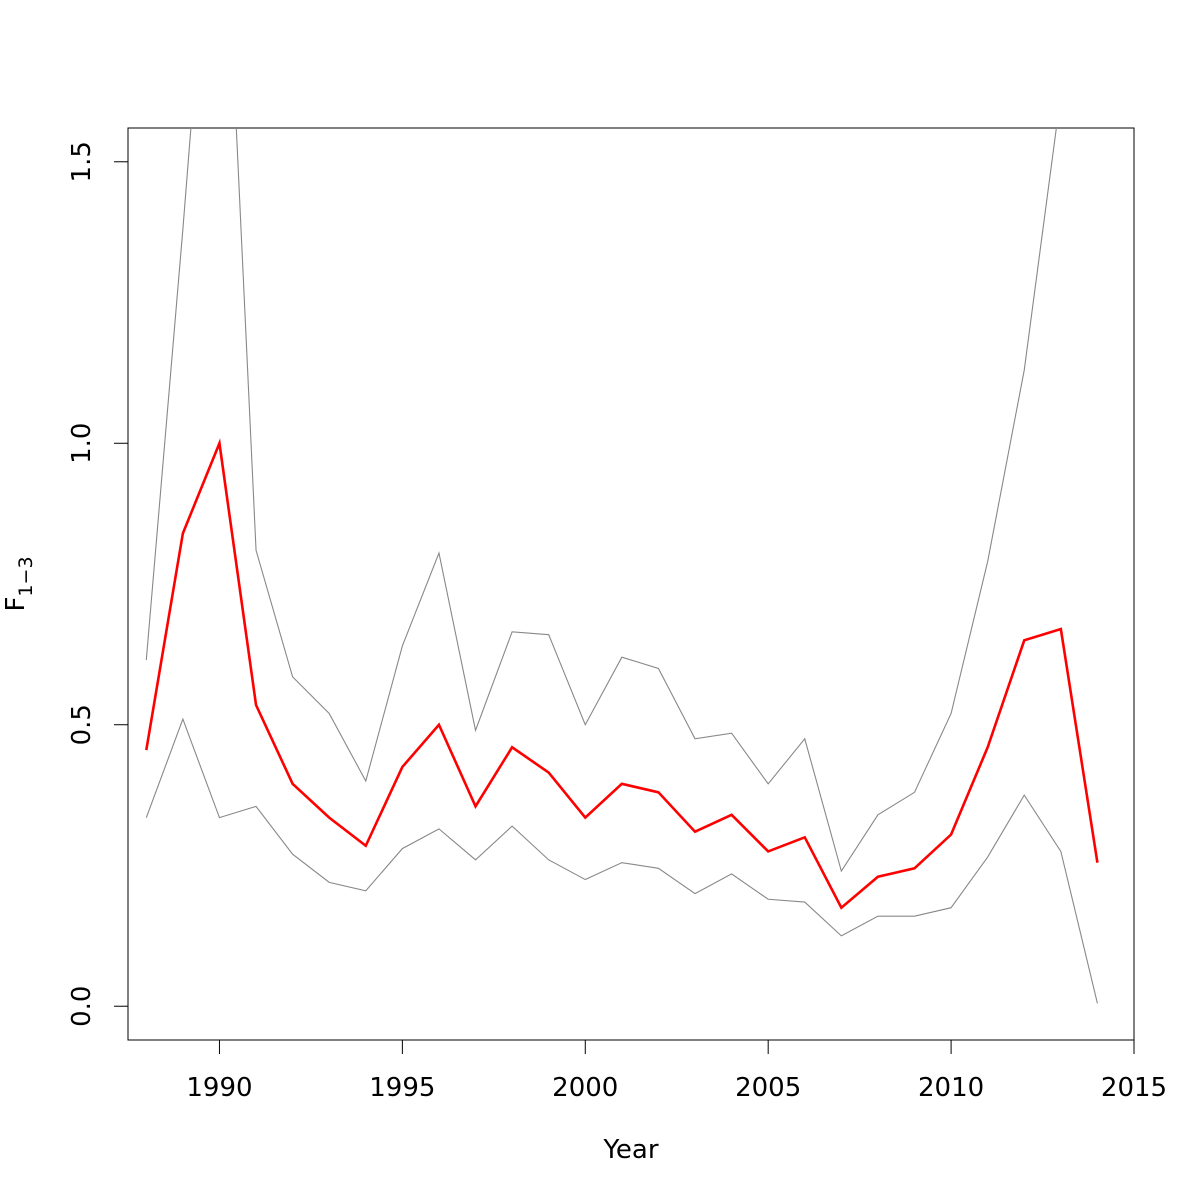  I want to click on x-axis-title: Year, so click(630, 1150).